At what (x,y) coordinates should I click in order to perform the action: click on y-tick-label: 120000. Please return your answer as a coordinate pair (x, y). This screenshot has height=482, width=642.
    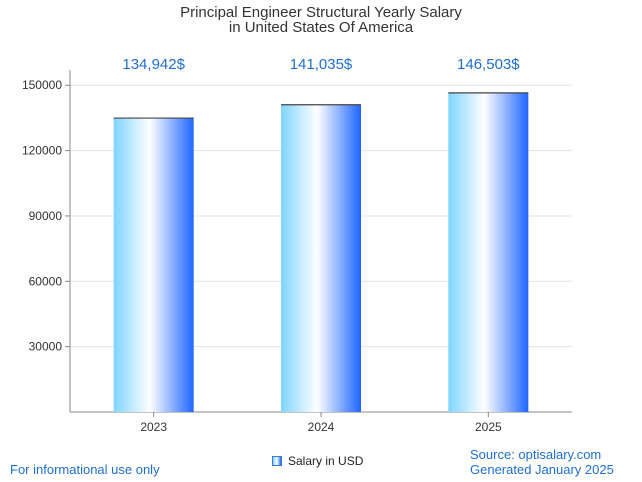
    Looking at the image, I should click on (42, 151).